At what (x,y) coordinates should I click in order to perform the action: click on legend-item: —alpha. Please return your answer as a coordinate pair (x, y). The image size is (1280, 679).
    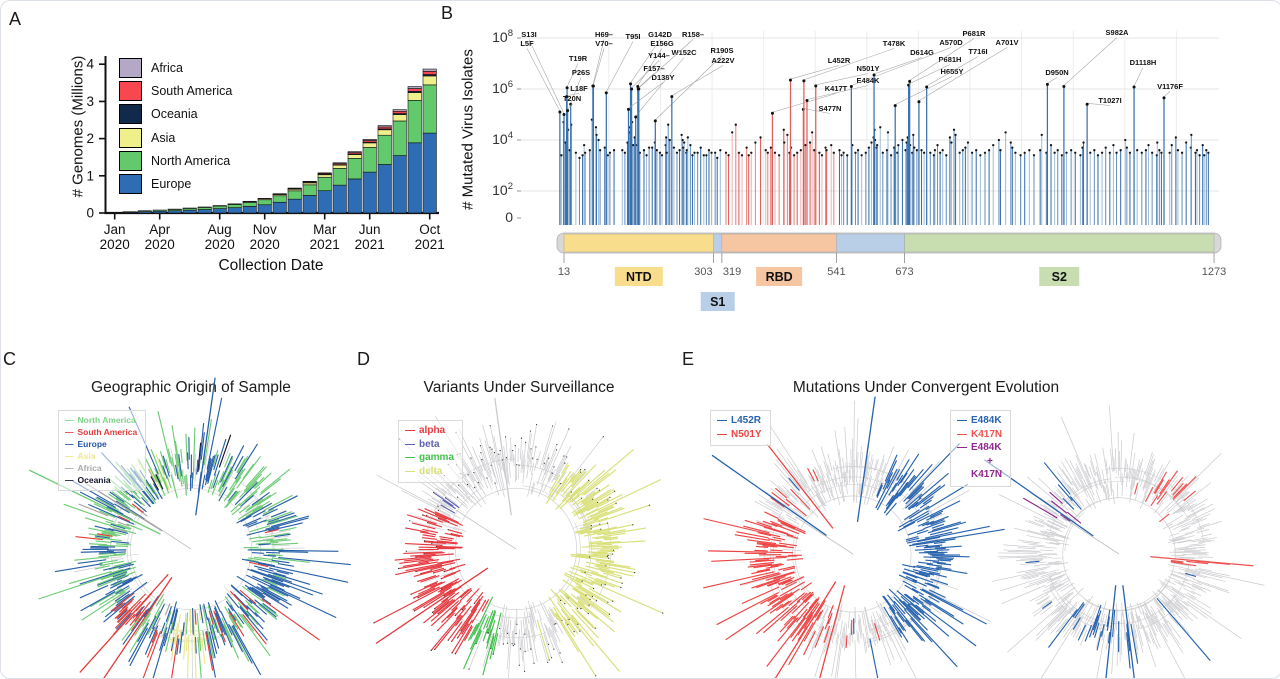
    Looking at the image, I should click on (429, 431).